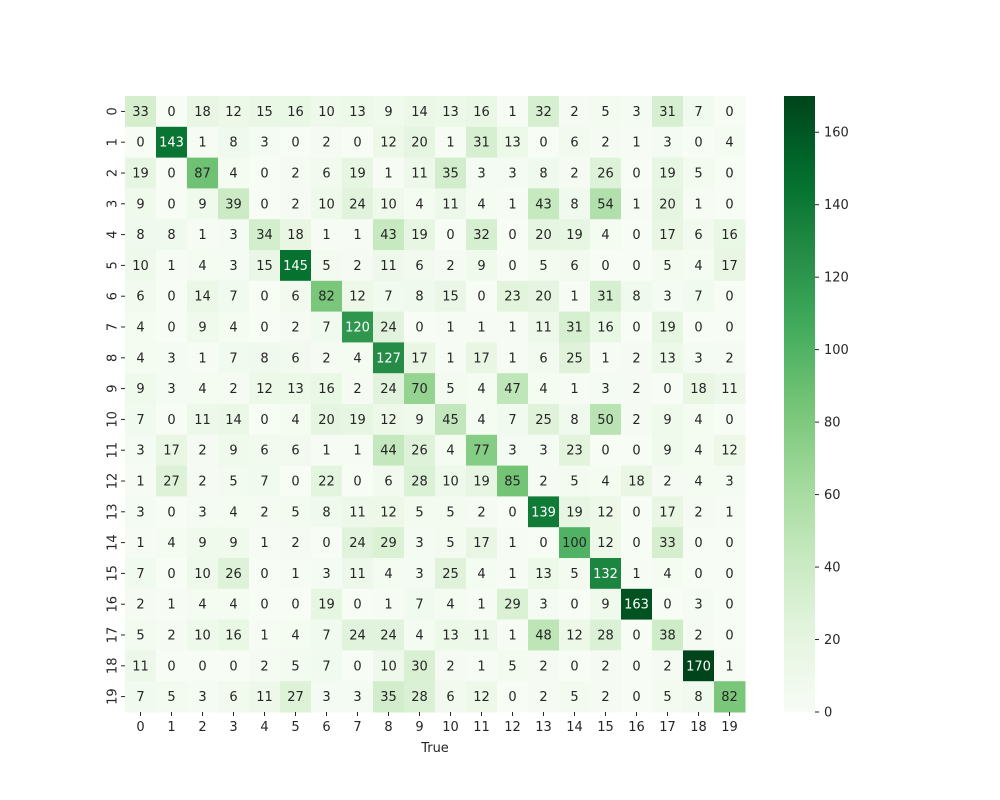  Describe the element at coordinates (113, 327) in the screenshot. I see `y-tick-label: 7` at that location.